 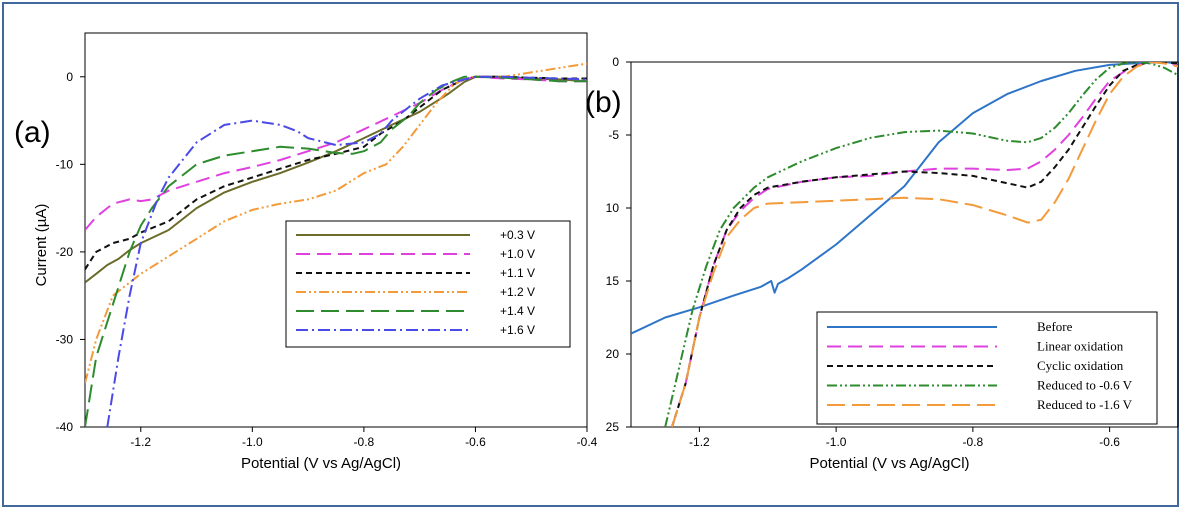 What do you see at coordinates (1080, 365) in the screenshot?
I see `legend-label: Cyclic oxidation` at bounding box center [1080, 365].